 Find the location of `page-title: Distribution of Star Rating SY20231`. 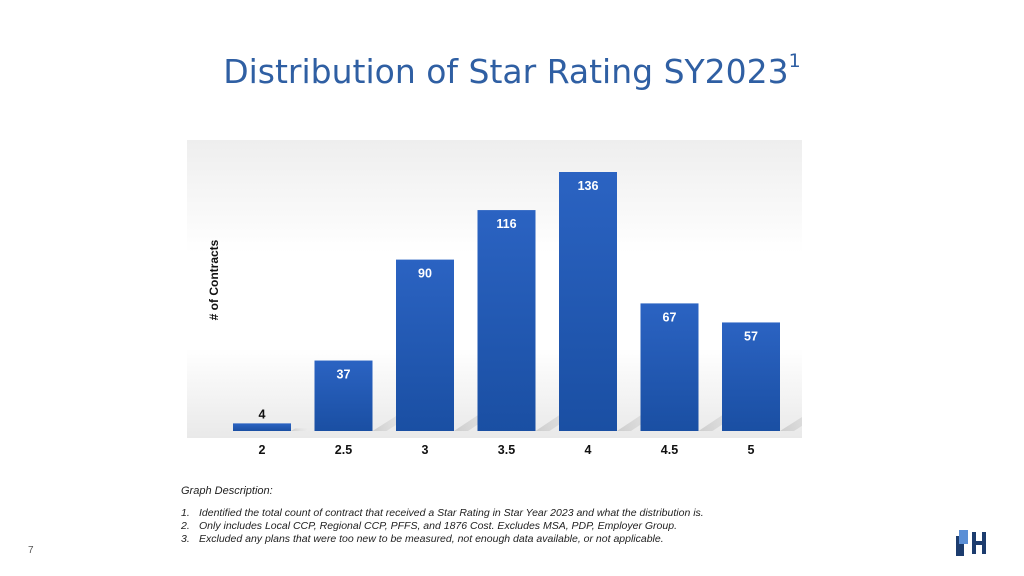

page-title: Distribution of Star Rating SY20231 is located at coordinates (512, 70).